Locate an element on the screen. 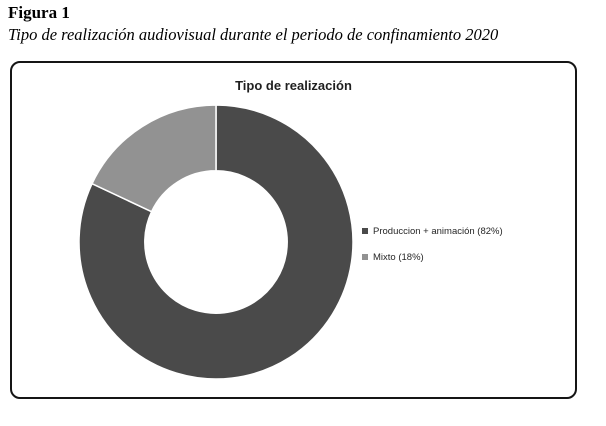 Image resolution: width=606 pixels, height=426 pixels. legend-label: Produccion + animación (82%) is located at coordinates (438, 231).